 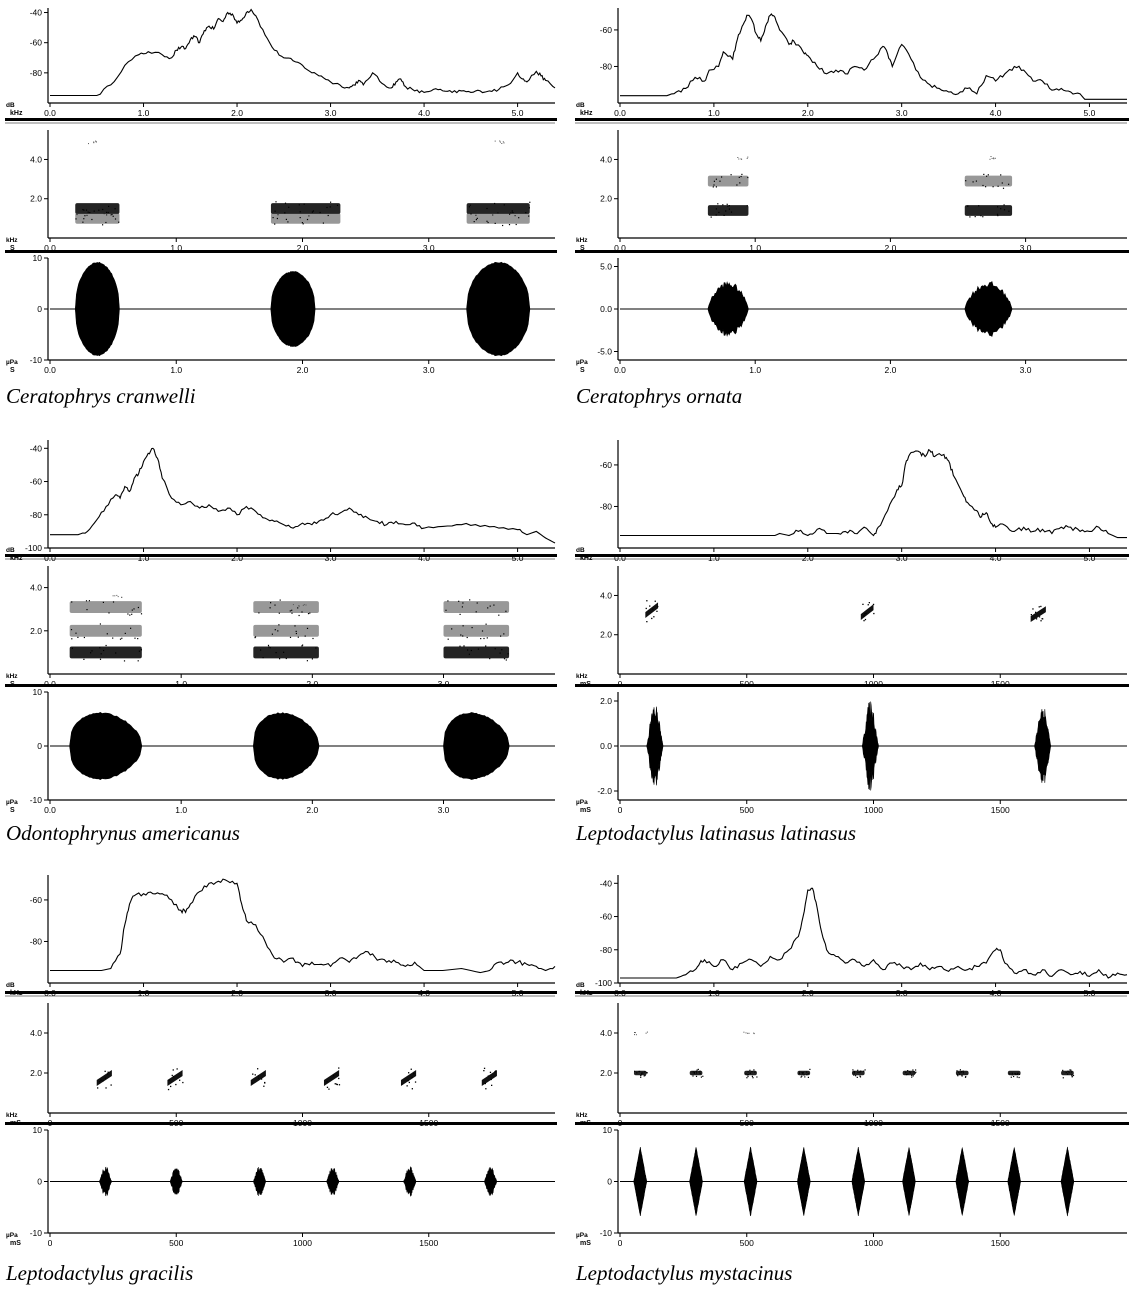 What do you see at coordinates (36, 482) in the screenshot?
I see `y-tick-label: -60` at bounding box center [36, 482].